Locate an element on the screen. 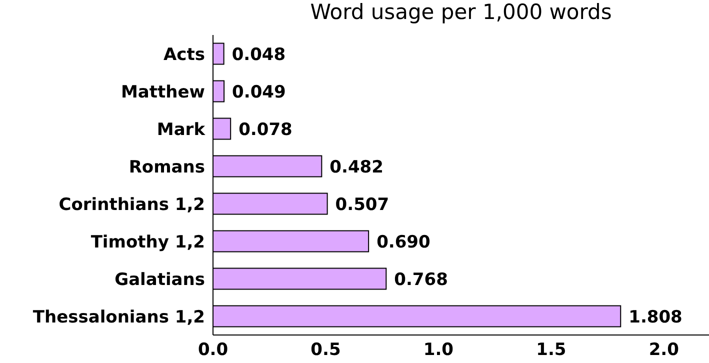 This screenshot has width=709, height=363. y-tick-label: Corinthians 1,2 is located at coordinates (131, 204).